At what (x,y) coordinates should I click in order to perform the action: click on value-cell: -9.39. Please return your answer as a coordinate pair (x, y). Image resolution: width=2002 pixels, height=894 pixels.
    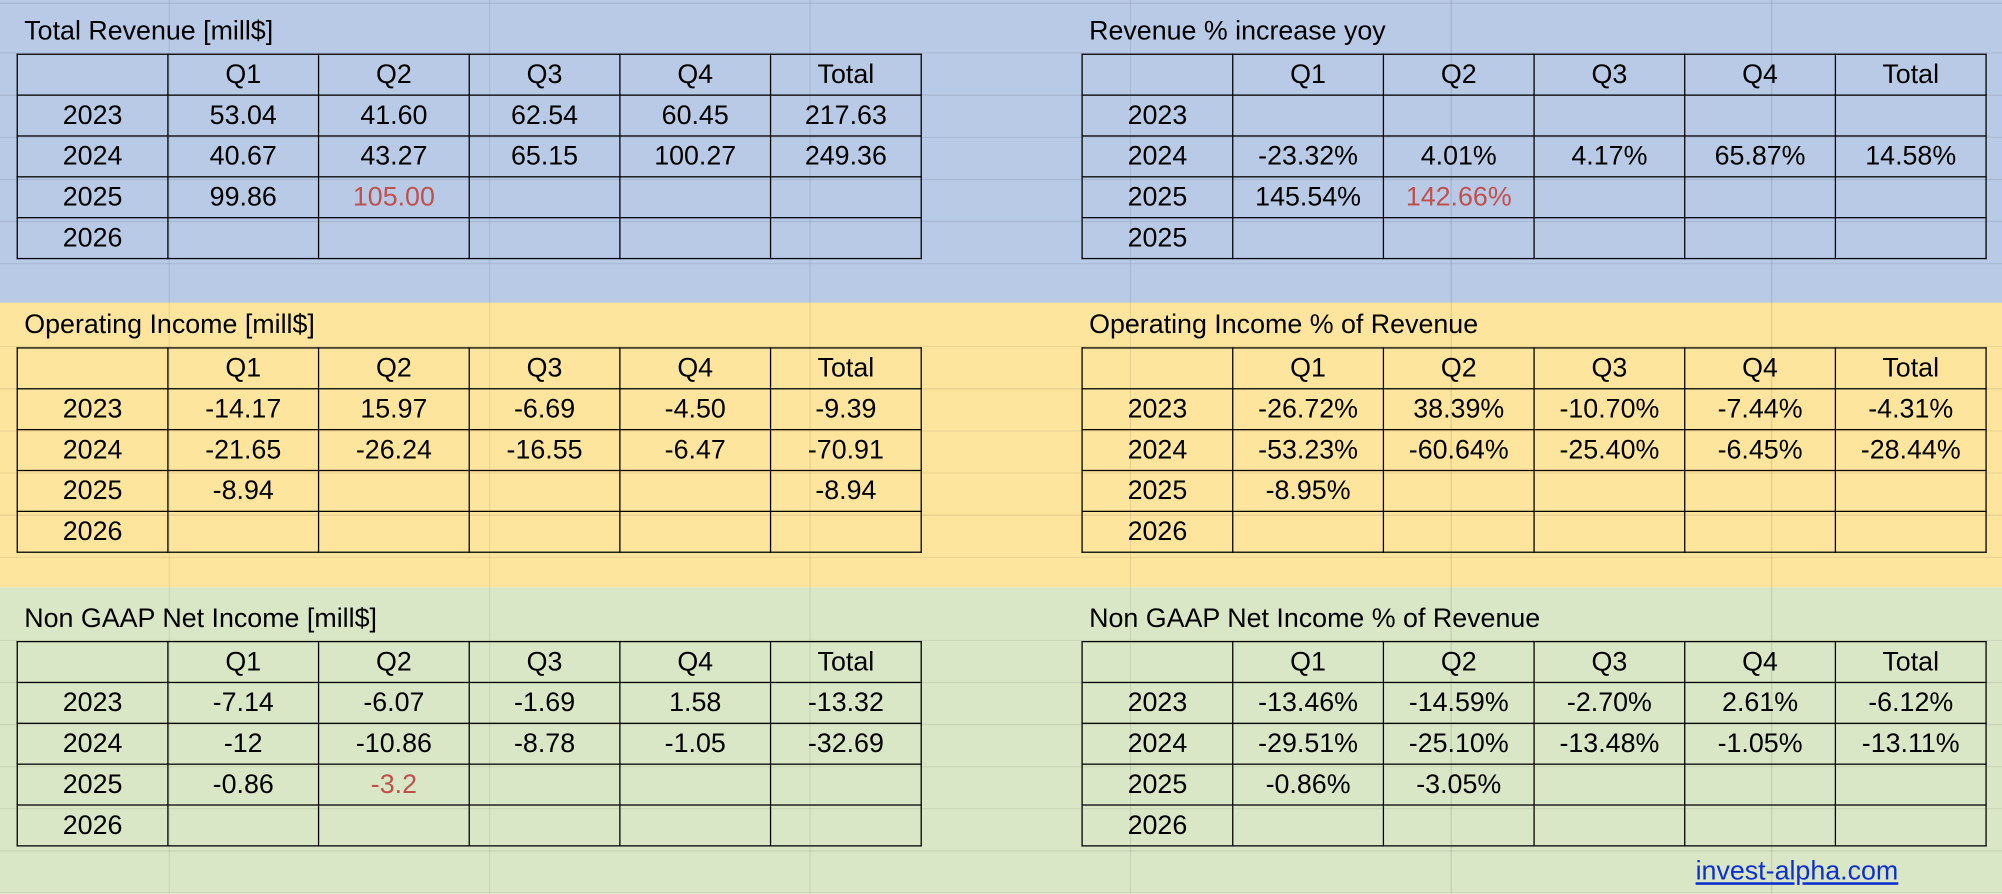
    Looking at the image, I should click on (845, 409).